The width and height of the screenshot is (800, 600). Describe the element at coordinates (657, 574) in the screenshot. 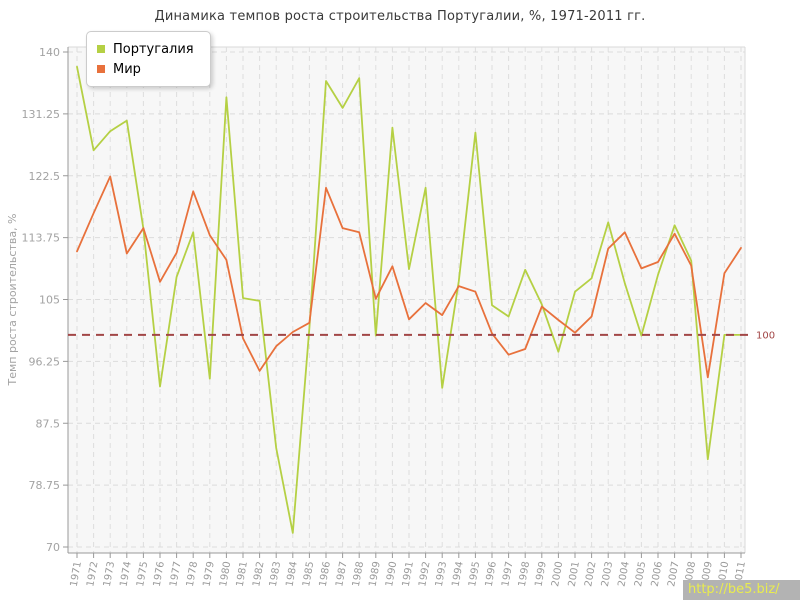

I see `tick-label-x: 2006` at that location.